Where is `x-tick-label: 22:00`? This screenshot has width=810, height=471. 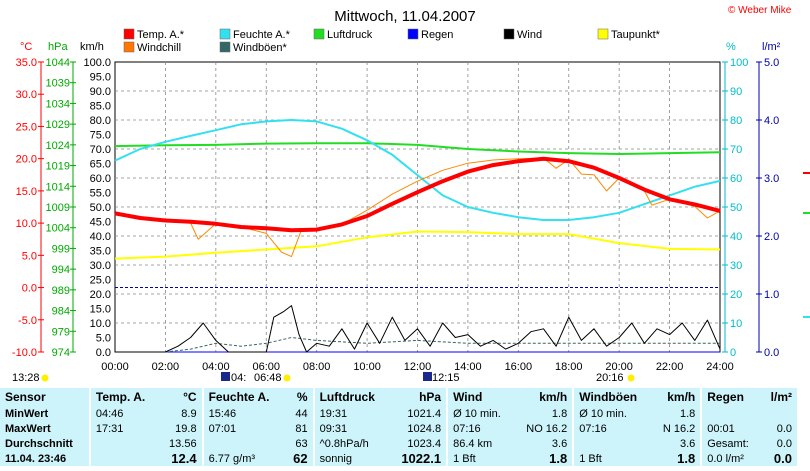
x-tick-label: 22:00 is located at coordinates (670, 367).